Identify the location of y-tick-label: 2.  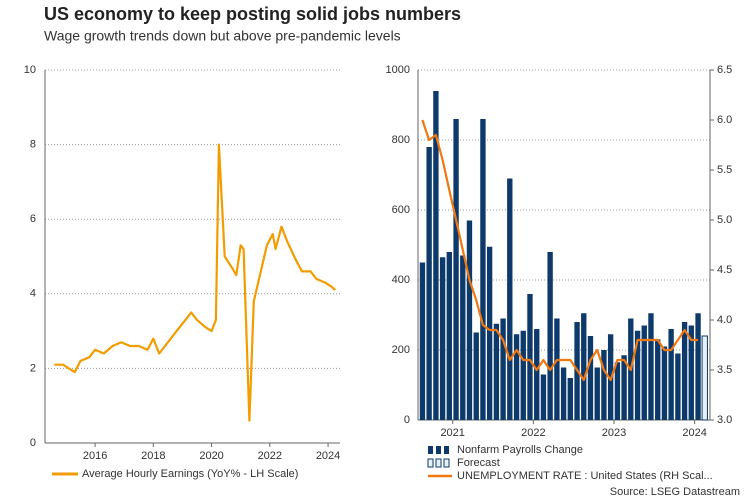
(33, 368).